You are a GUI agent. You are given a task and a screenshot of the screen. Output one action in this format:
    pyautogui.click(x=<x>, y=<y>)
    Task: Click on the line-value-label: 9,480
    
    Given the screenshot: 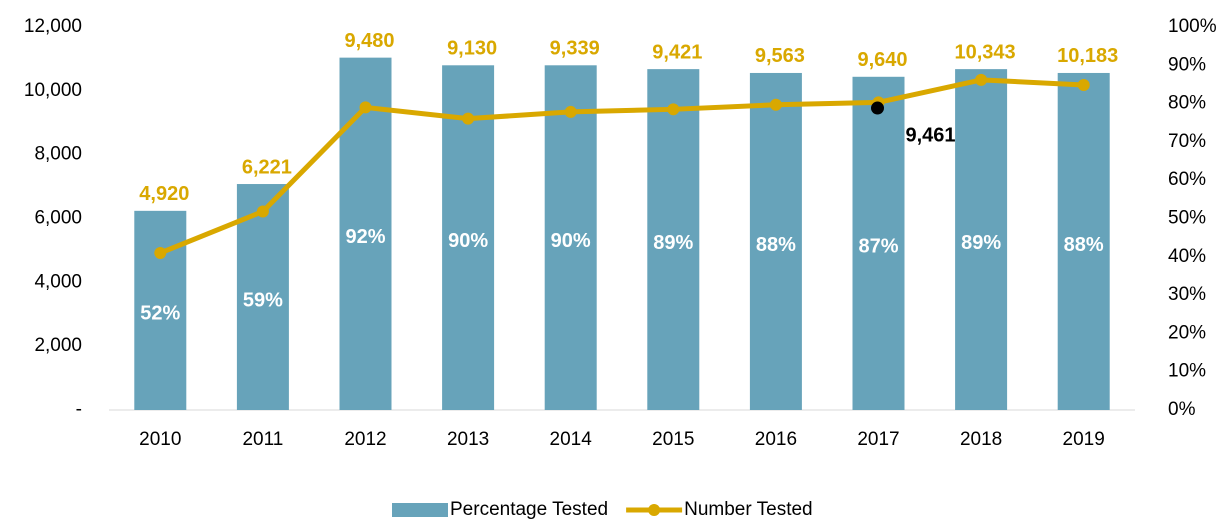 What is the action you would take?
    pyautogui.click(x=369, y=41)
    